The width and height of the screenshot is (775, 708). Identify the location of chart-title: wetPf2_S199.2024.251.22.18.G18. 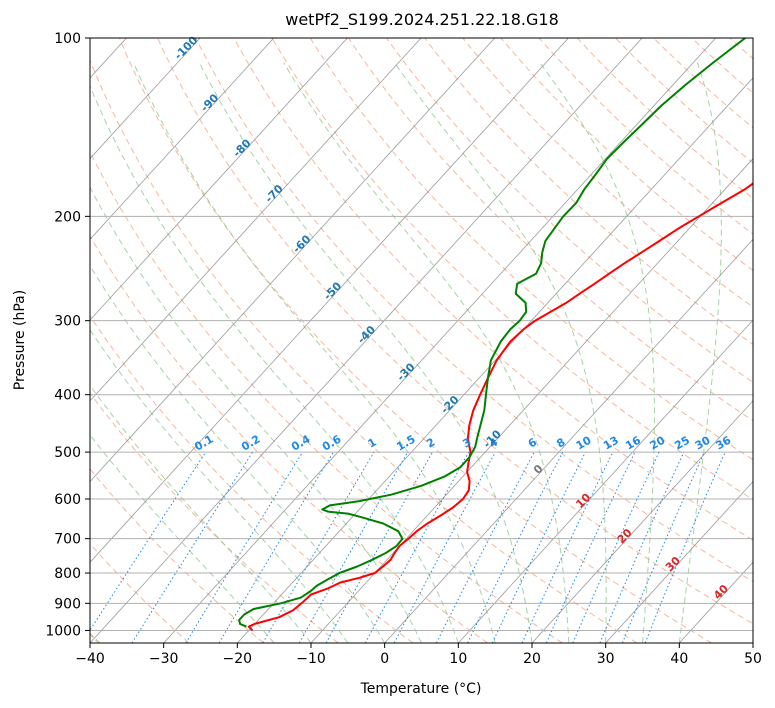
(422, 20).